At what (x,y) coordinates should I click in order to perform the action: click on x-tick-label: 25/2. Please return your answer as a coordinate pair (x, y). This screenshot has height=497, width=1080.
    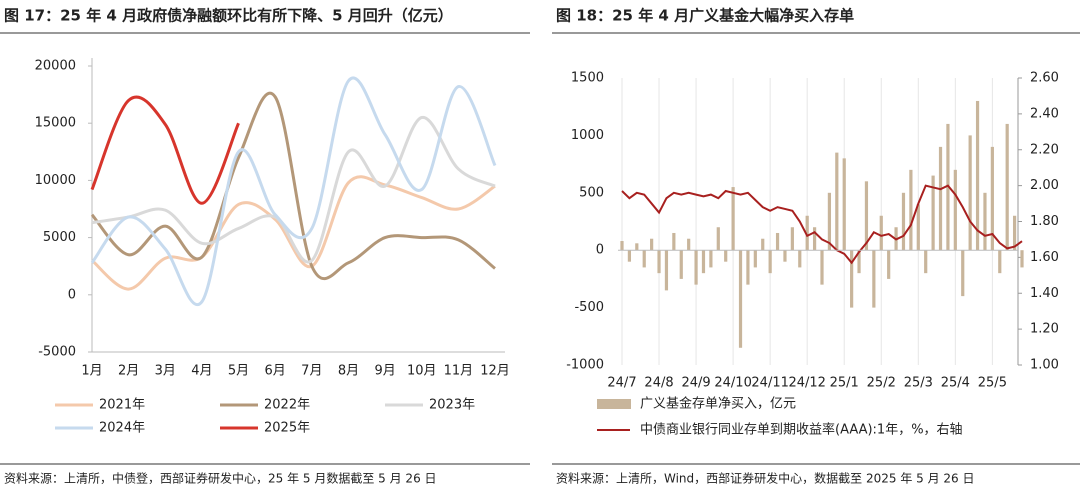
    Looking at the image, I should click on (881, 383).